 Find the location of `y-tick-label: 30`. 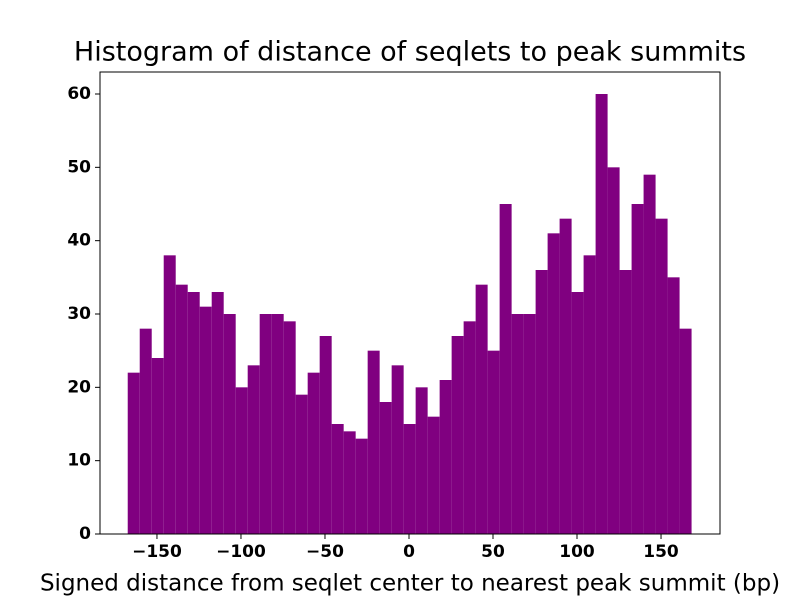

y-tick-label: 30 is located at coordinates (79, 314).